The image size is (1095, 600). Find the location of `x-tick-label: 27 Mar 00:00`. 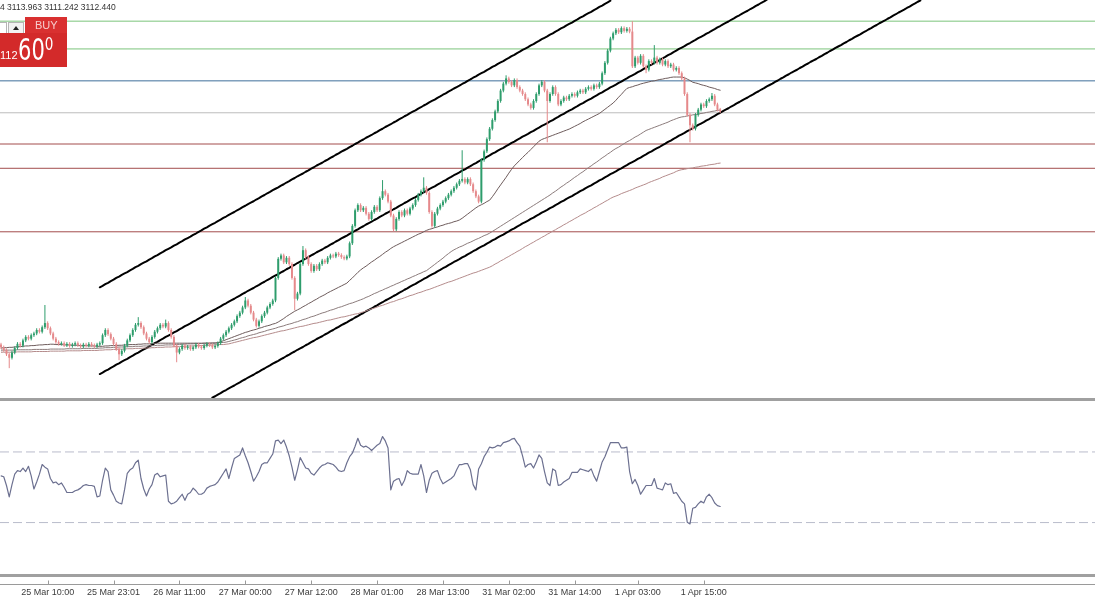

x-tick-label: 27 Mar 00:00 is located at coordinates (245, 591).